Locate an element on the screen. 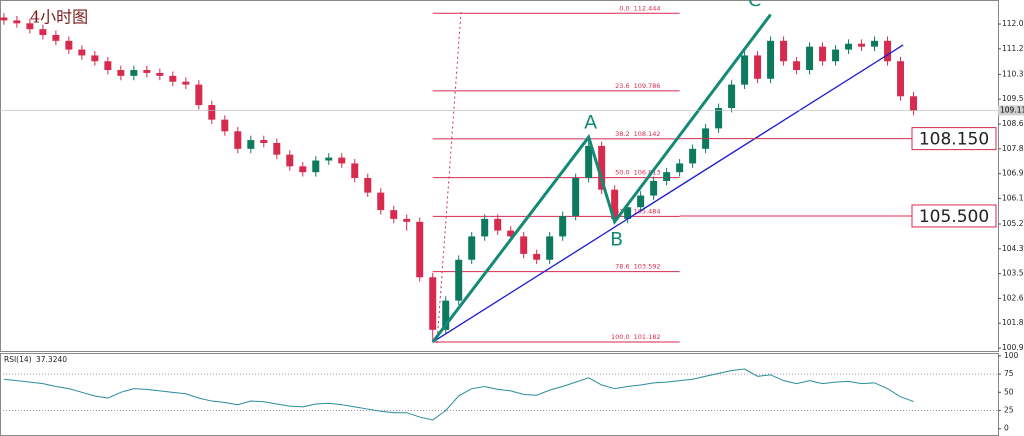  y-tick-label: 112.075 is located at coordinates (1013, 23).